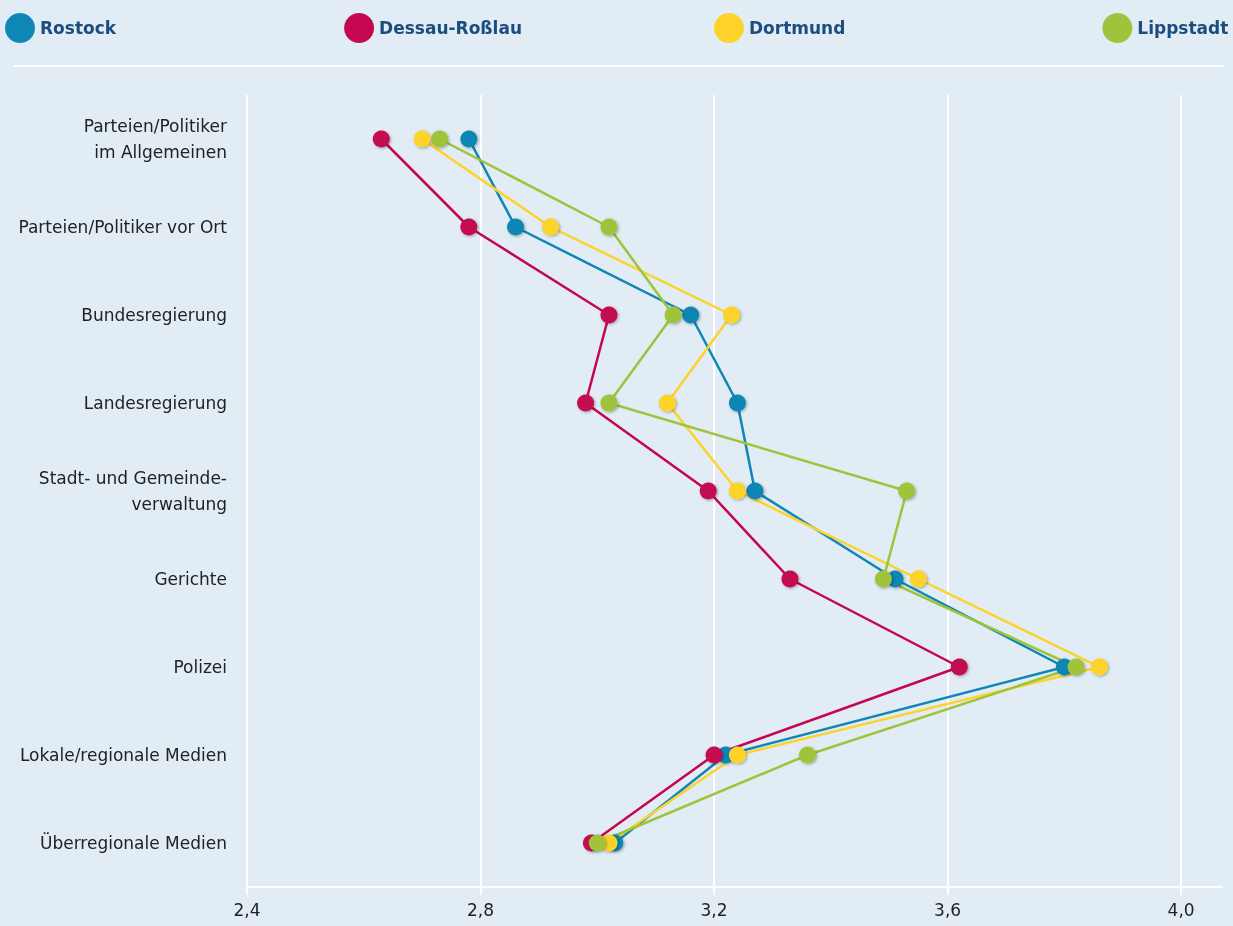  Describe the element at coordinates (123, 227) in the screenshot. I see `y-tick-label: Parteien/Politiker vor Ort` at that location.